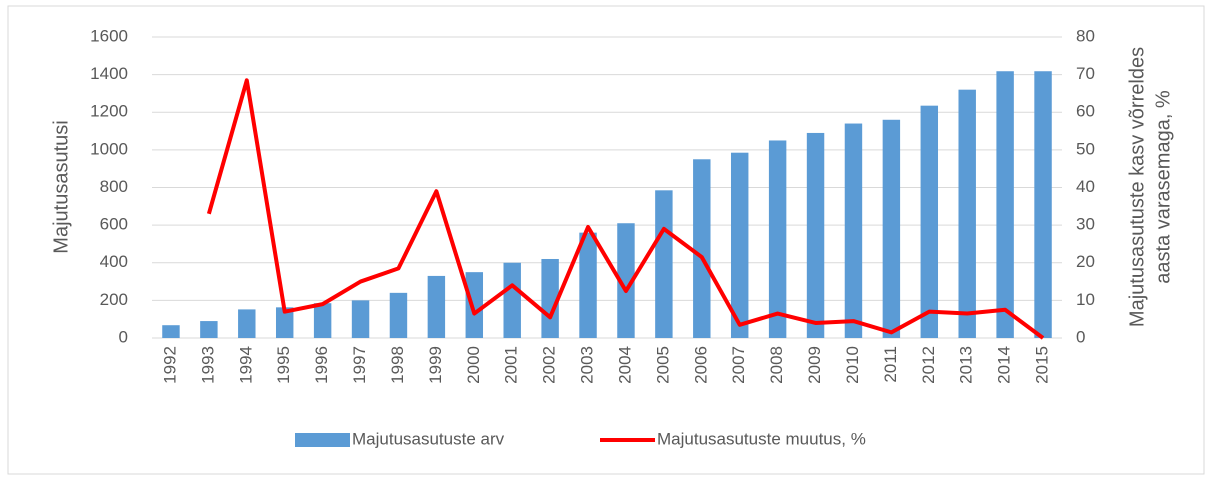 The width and height of the screenshot is (1212, 477). I want to click on y2-tick-label: 10, so click(1085, 299).